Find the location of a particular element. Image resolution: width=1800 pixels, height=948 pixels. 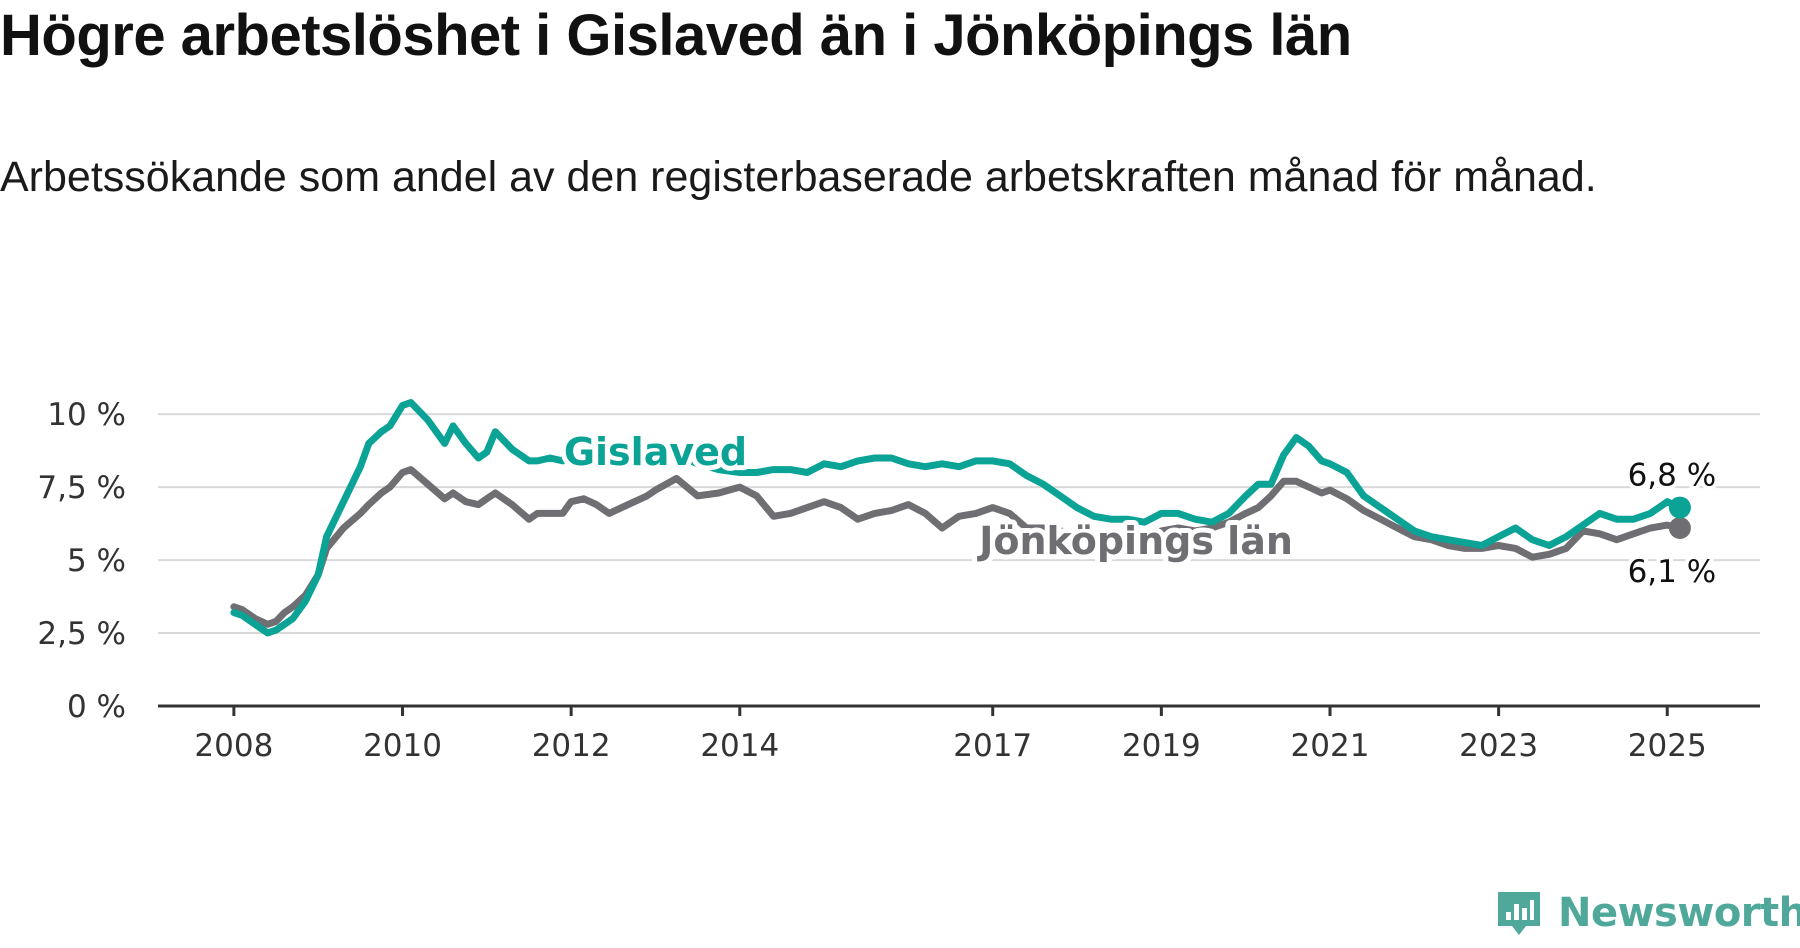

x-tick-label: 2014 is located at coordinates (739, 746).